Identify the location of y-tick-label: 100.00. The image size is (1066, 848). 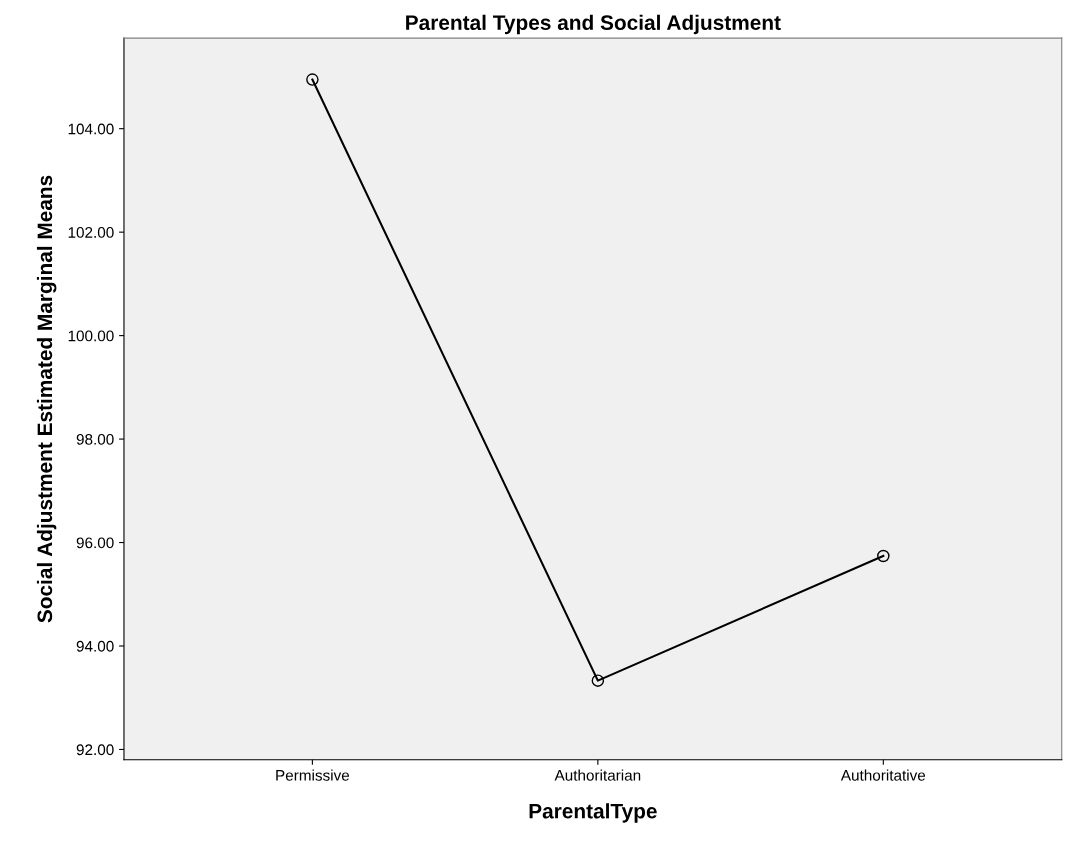
(91, 336).